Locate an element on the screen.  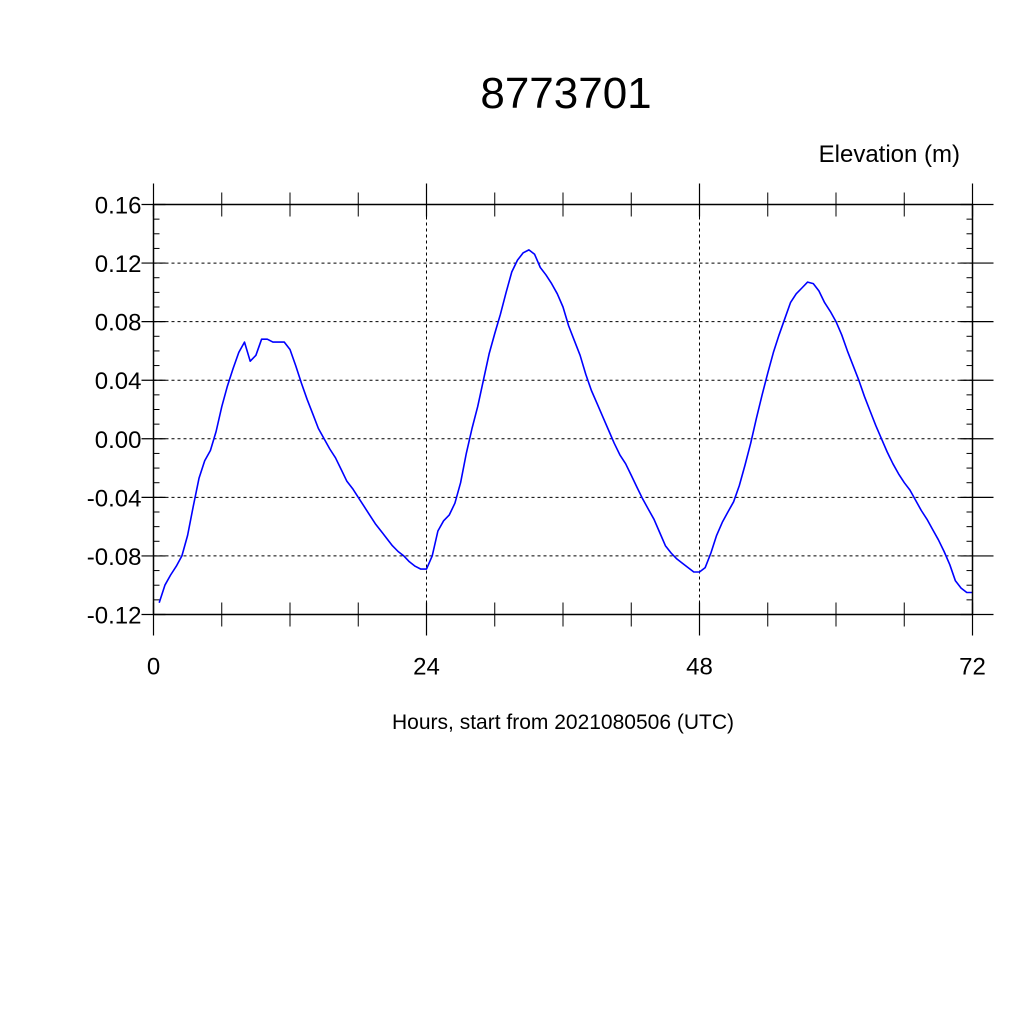
y-tick-label: 0.12 is located at coordinates (118, 264).